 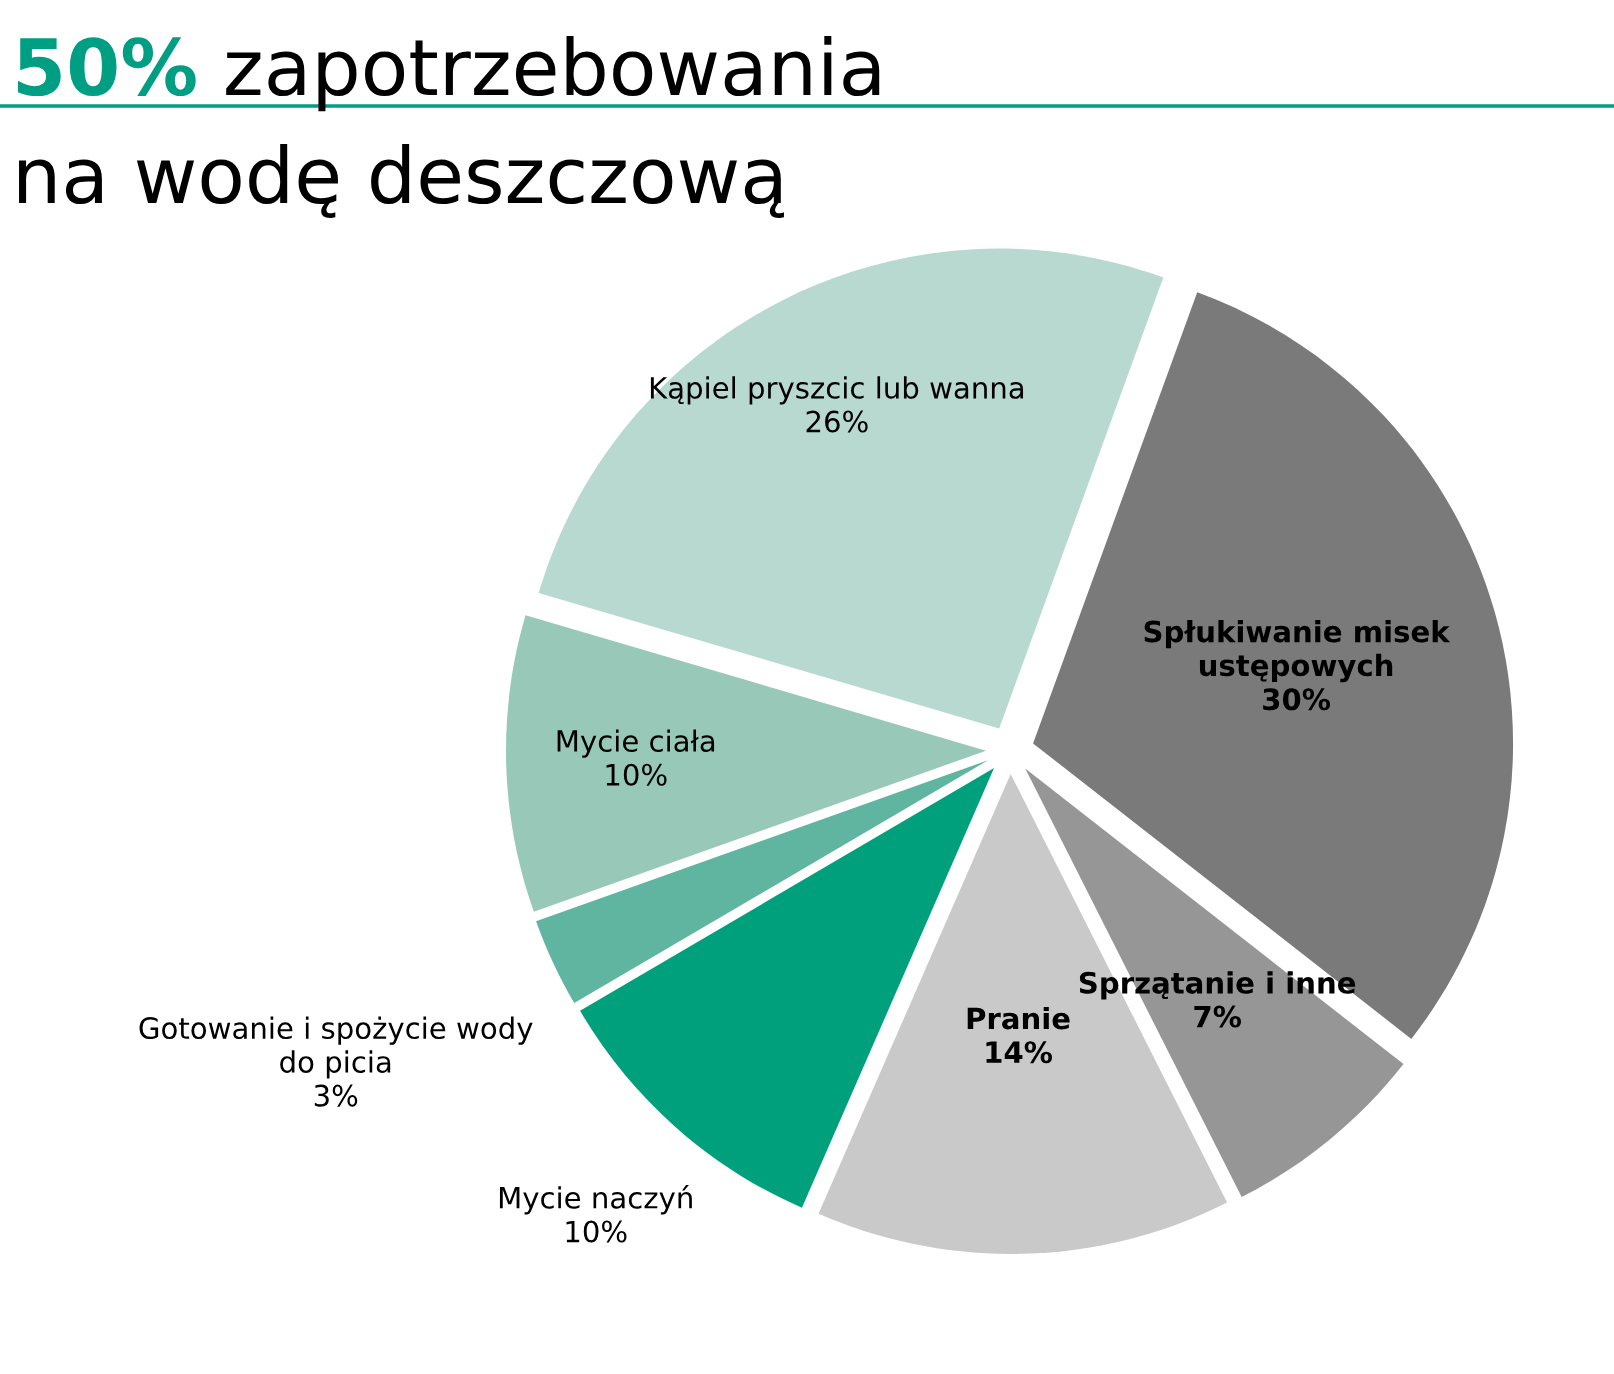 What do you see at coordinates (837, 390) in the screenshot?
I see `slice-label: Kąpiel pryszcic lub wanna` at bounding box center [837, 390].